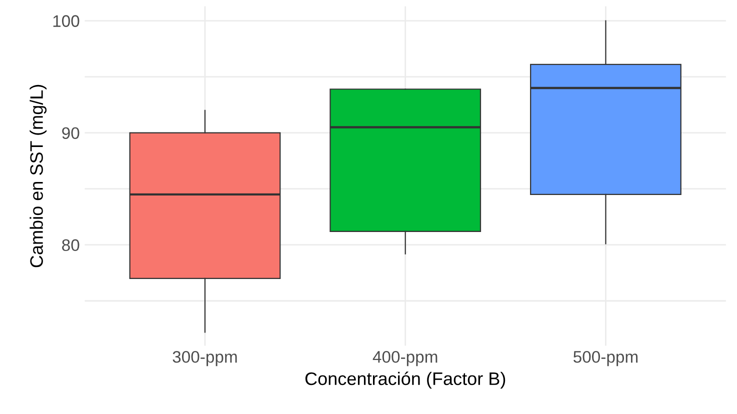  Describe the element at coordinates (38, 176) in the screenshot. I see `y-axis-title: Cambio en SST (mg/L)` at that location.